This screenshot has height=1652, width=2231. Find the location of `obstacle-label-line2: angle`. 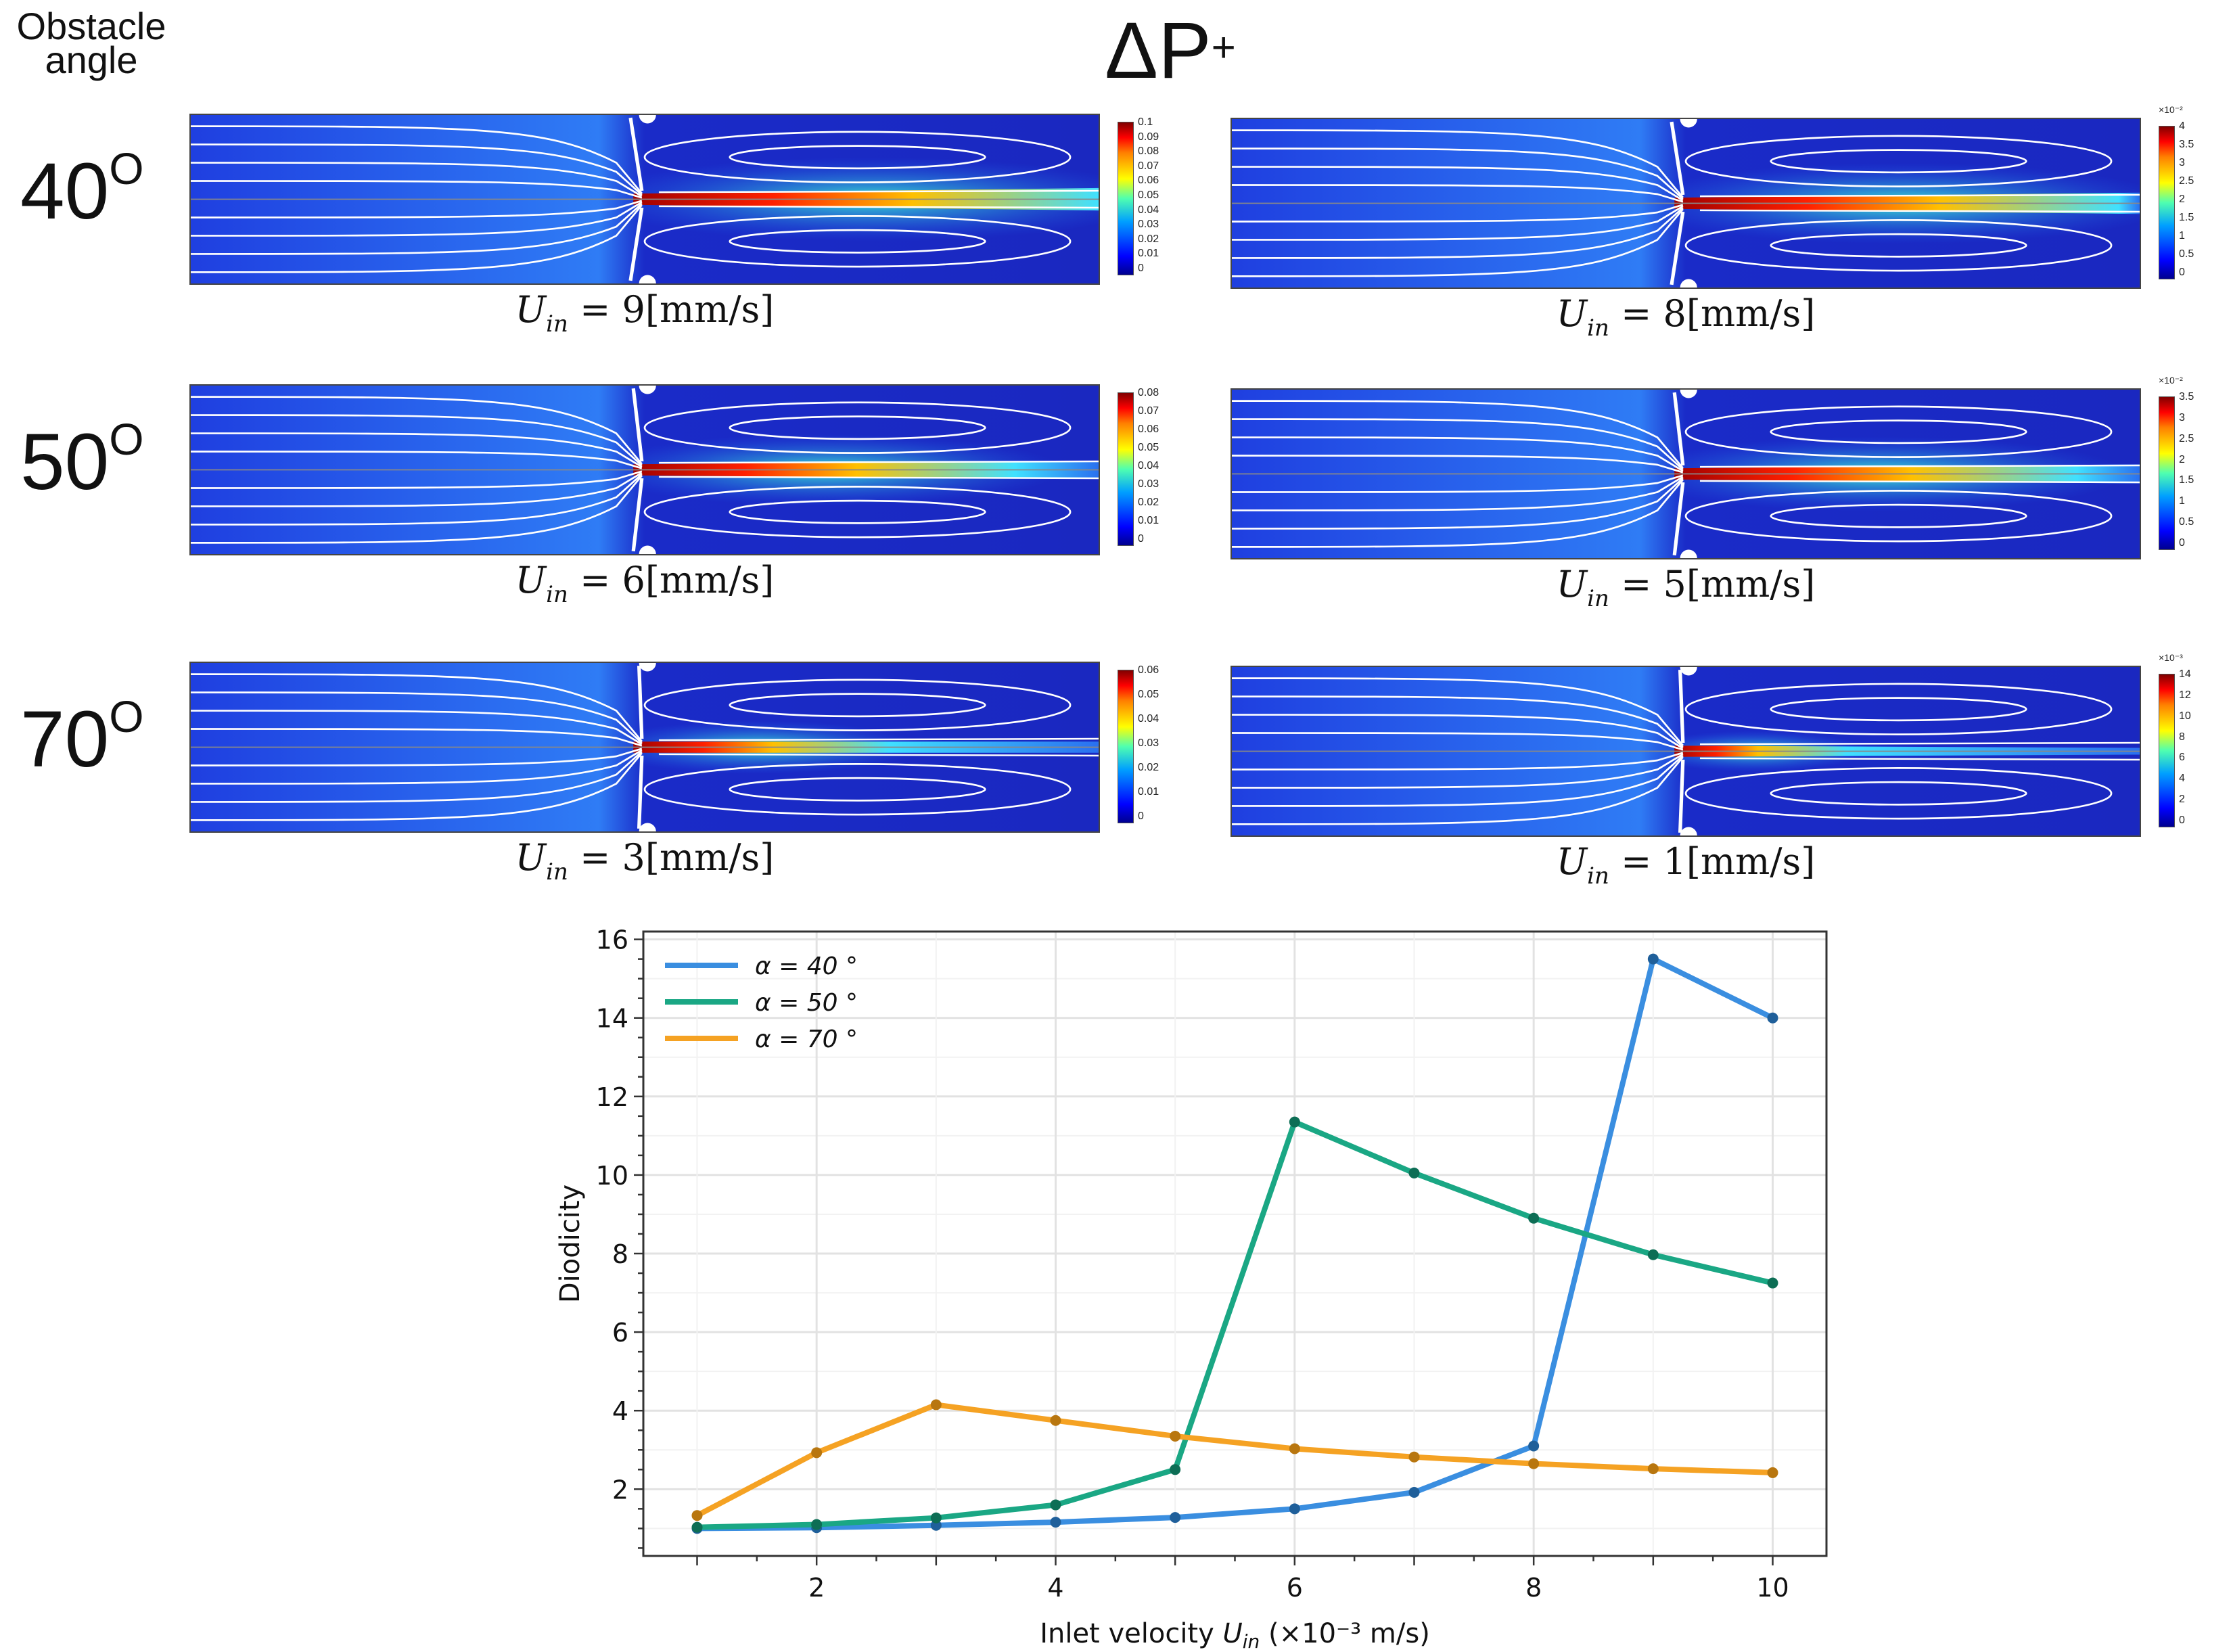

obstacle-label-line2: angle is located at coordinates (91, 60).